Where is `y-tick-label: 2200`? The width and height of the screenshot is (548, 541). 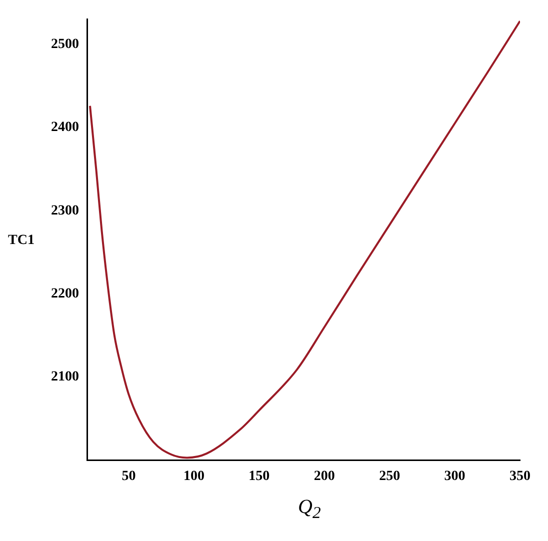 y-tick-label: 2200 is located at coordinates (65, 294).